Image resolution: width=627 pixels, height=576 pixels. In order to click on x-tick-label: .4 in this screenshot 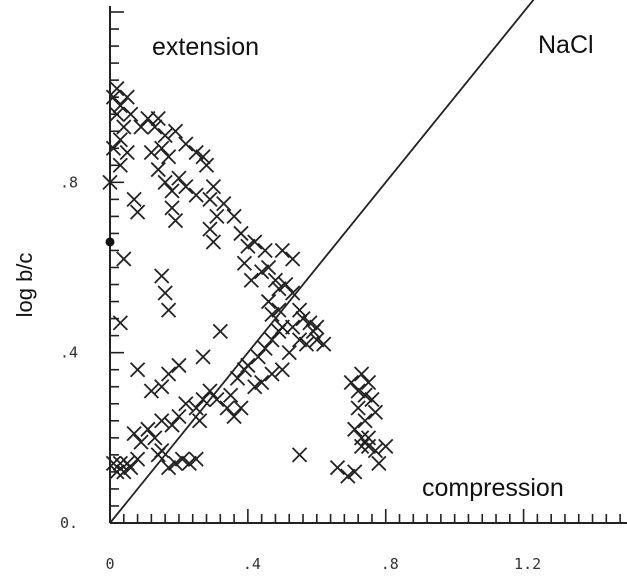, I will do `click(252, 564)`.